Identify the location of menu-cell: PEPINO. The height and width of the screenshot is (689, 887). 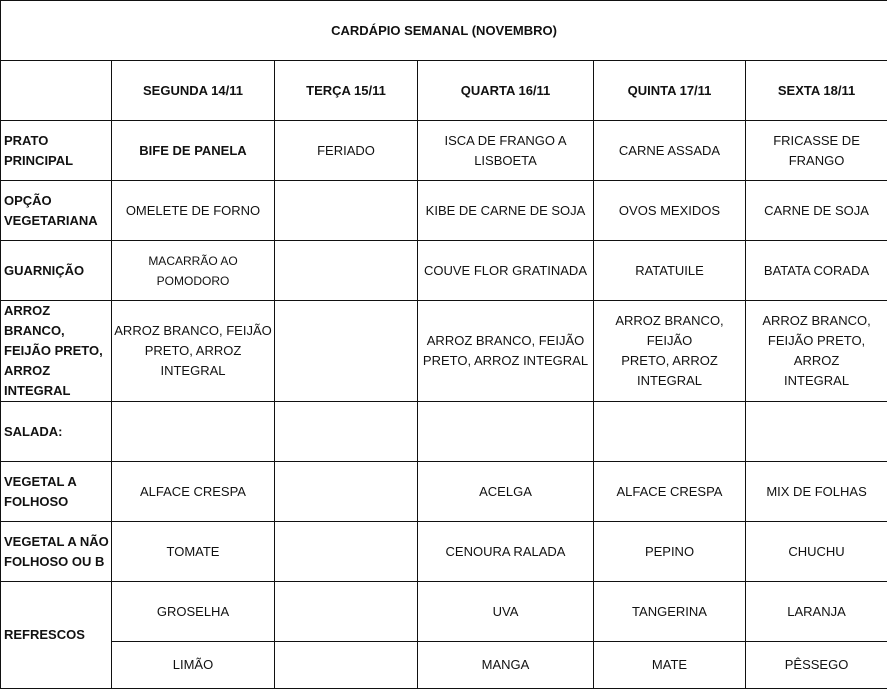
(670, 552).